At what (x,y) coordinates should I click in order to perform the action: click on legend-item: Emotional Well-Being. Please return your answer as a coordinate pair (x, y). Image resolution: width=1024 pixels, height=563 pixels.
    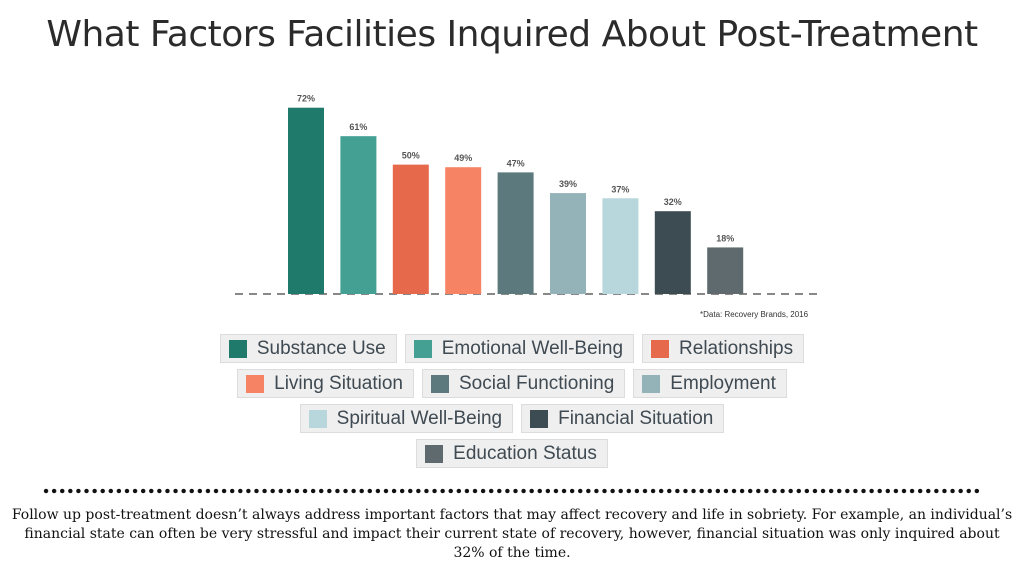
    Looking at the image, I should click on (519, 348).